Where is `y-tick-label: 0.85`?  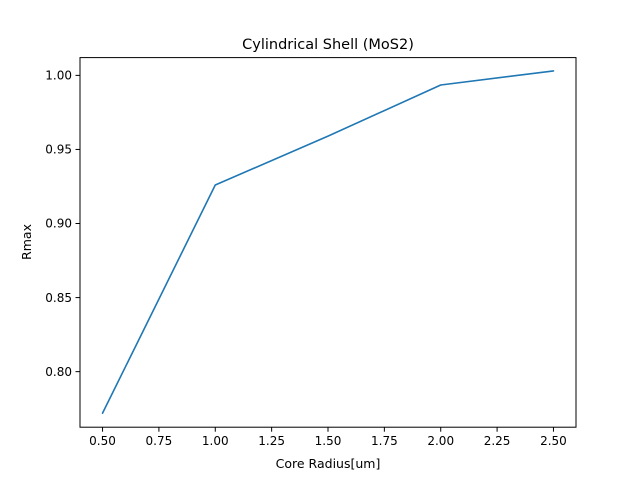 y-tick-label: 0.85 is located at coordinates (58, 298).